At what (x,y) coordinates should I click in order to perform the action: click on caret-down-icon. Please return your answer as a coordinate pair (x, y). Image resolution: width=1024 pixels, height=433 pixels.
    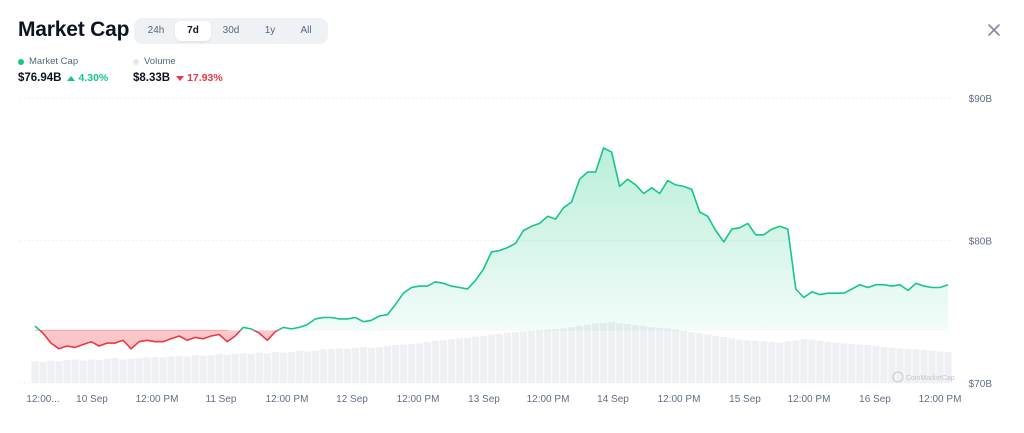
    Looking at the image, I should click on (180, 78).